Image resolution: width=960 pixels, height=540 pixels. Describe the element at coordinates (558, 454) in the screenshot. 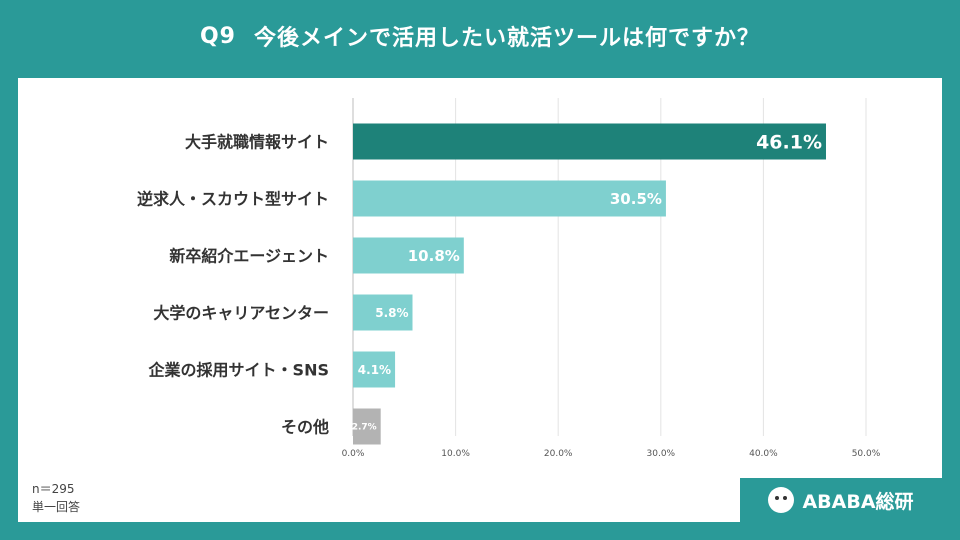

I see `x-tick-label: 20.0%` at that location.